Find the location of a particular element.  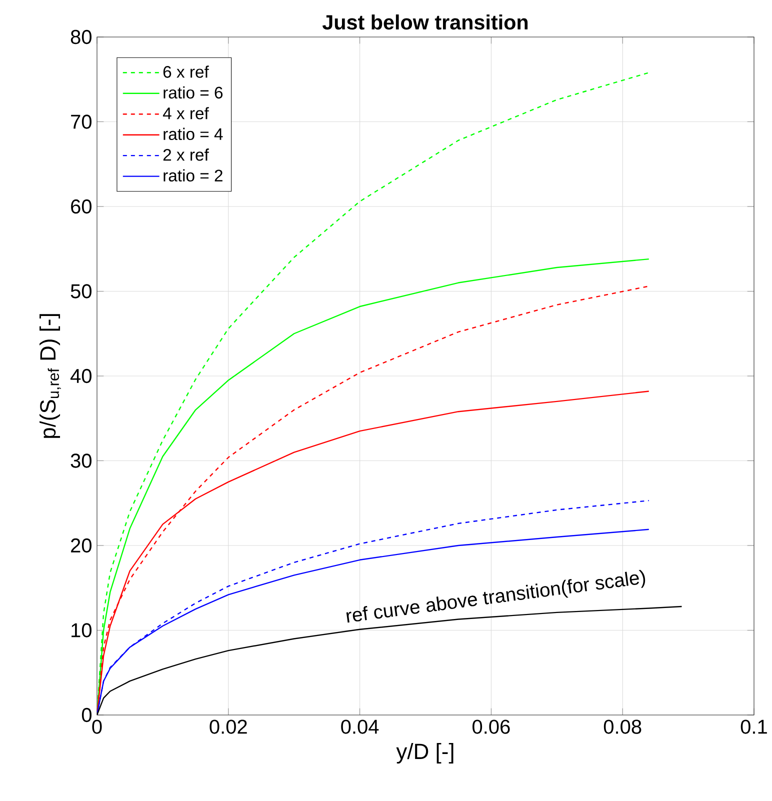

y-tick-label: 60 is located at coordinates (81, 206).